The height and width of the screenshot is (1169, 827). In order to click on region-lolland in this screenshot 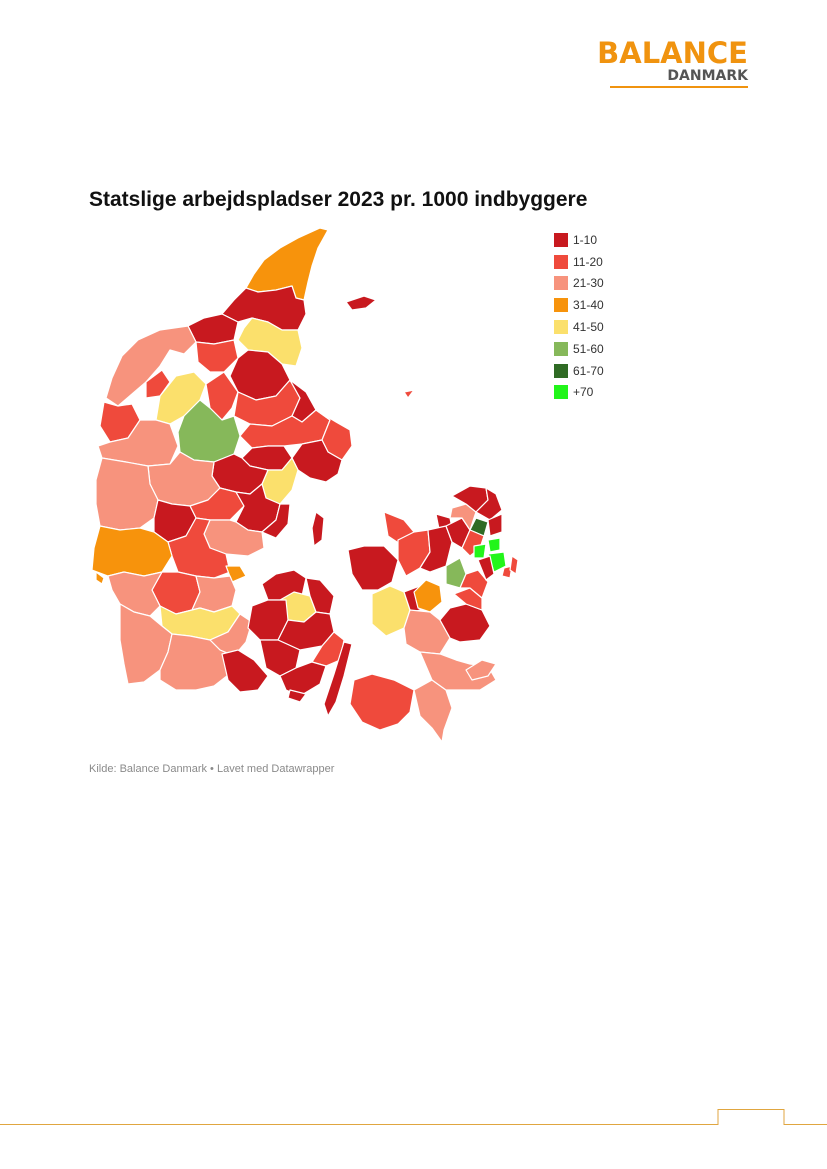, I will do `click(382, 702)`.